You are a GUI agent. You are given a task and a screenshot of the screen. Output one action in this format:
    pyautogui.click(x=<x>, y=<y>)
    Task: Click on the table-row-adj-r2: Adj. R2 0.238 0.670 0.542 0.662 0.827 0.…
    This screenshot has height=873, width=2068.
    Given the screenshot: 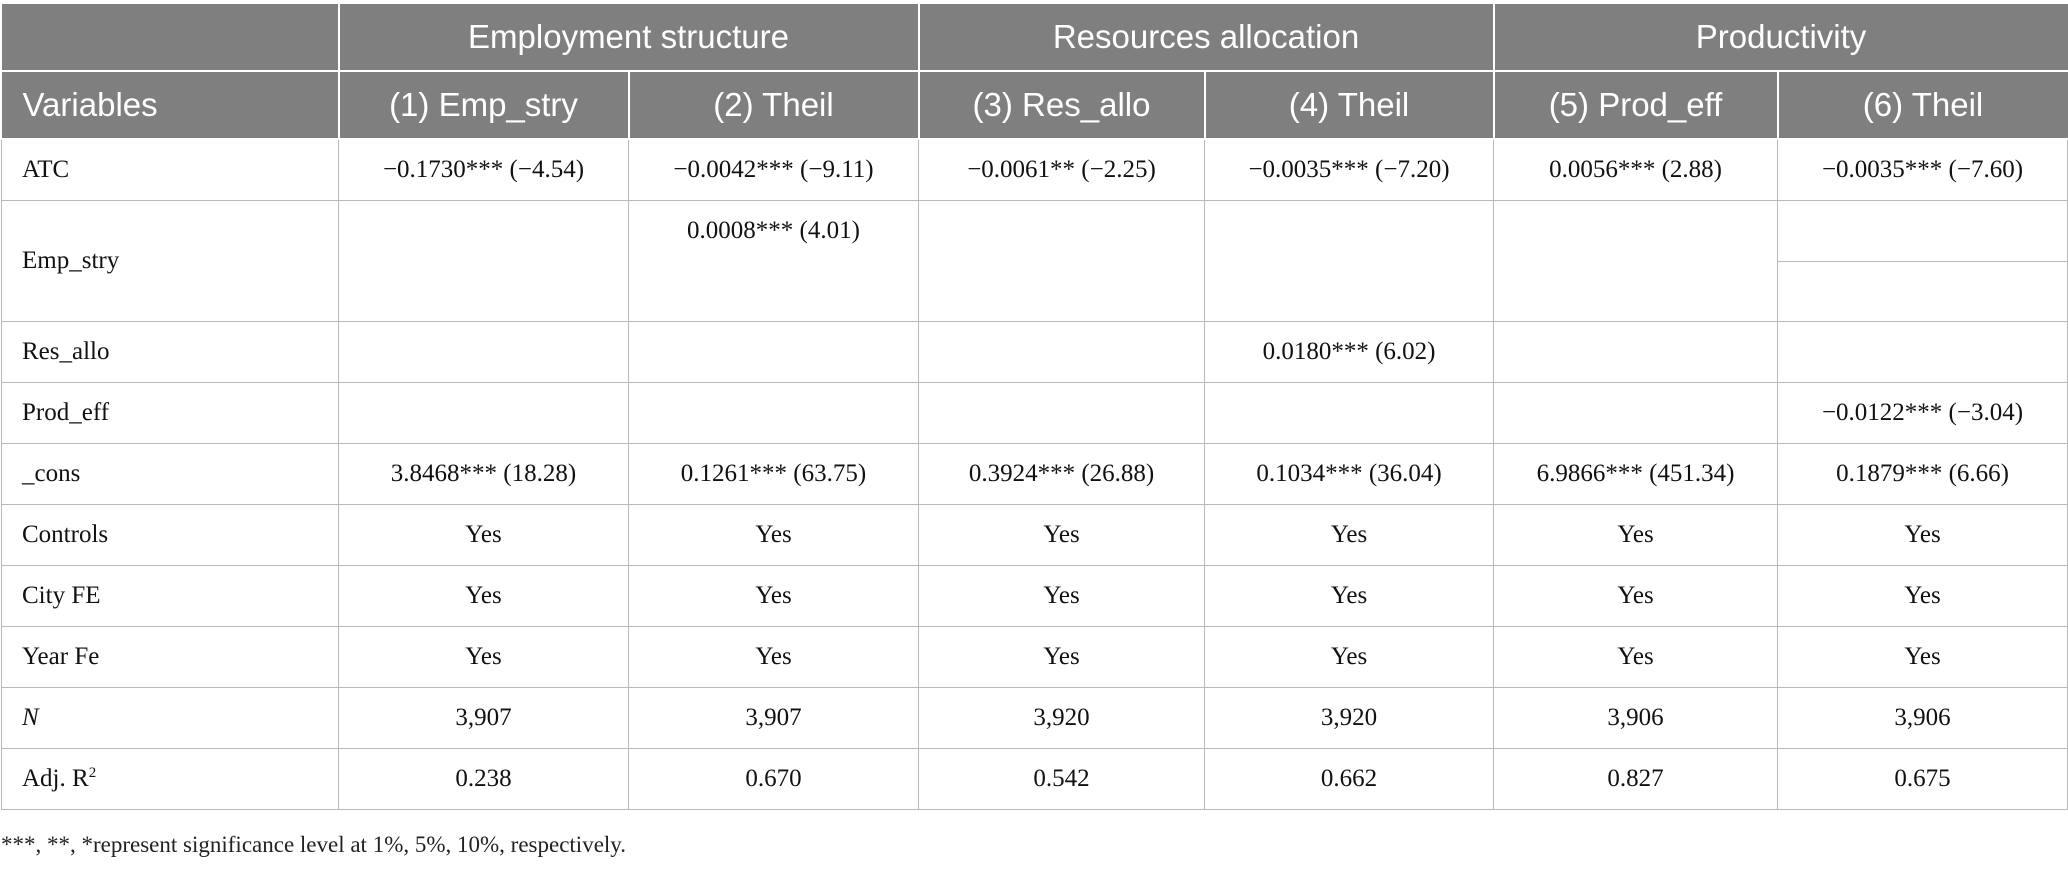 What is the action you would take?
    pyautogui.click(x=1034, y=779)
    